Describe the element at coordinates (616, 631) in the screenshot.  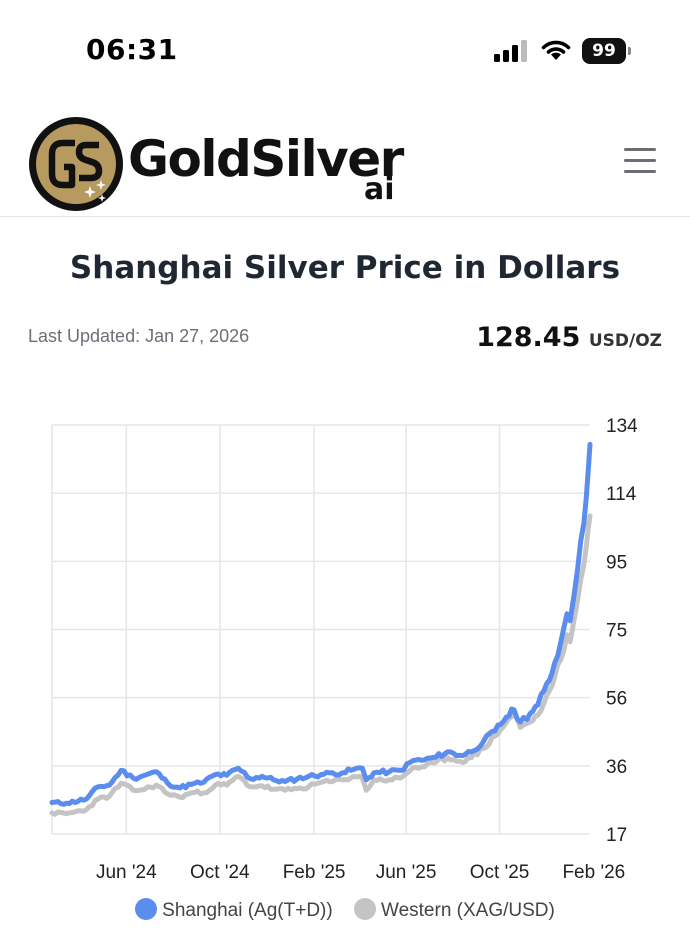
I see `y-tick-label: 75` at that location.